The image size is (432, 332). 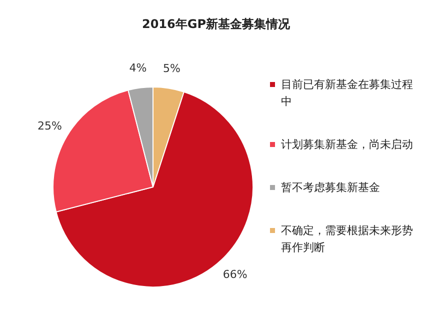 I want to click on chart-title: 2016年GP新基金募集情况, so click(x=216, y=24).